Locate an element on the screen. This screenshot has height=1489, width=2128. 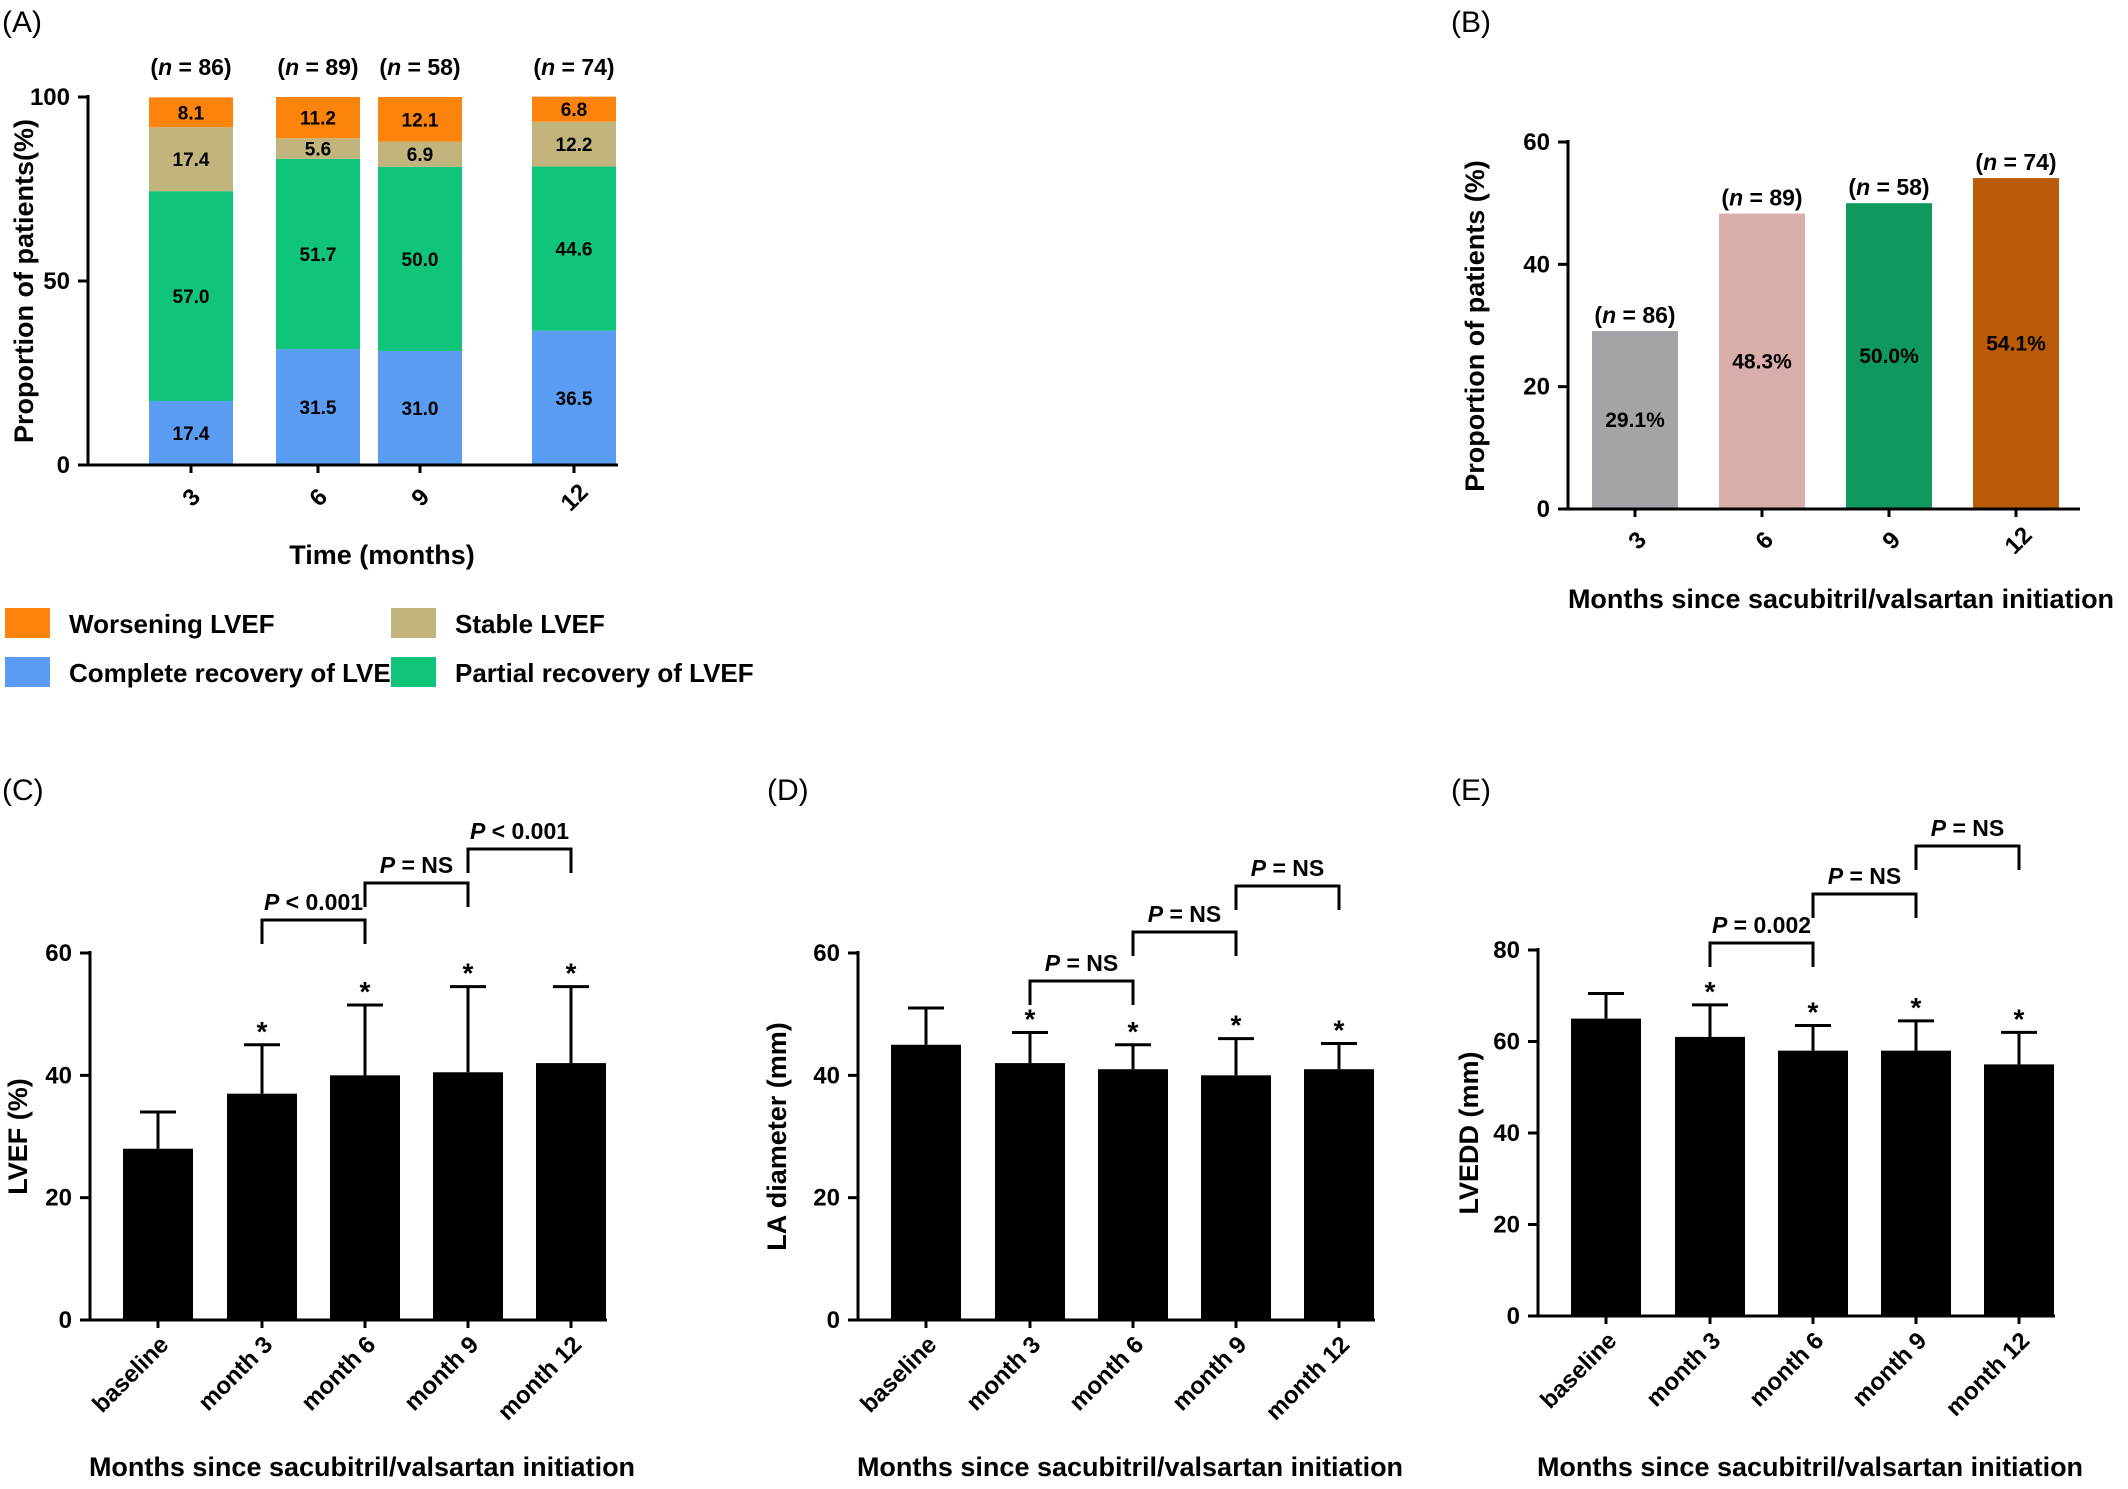
n-label: (n = 89) is located at coordinates (1761, 198).